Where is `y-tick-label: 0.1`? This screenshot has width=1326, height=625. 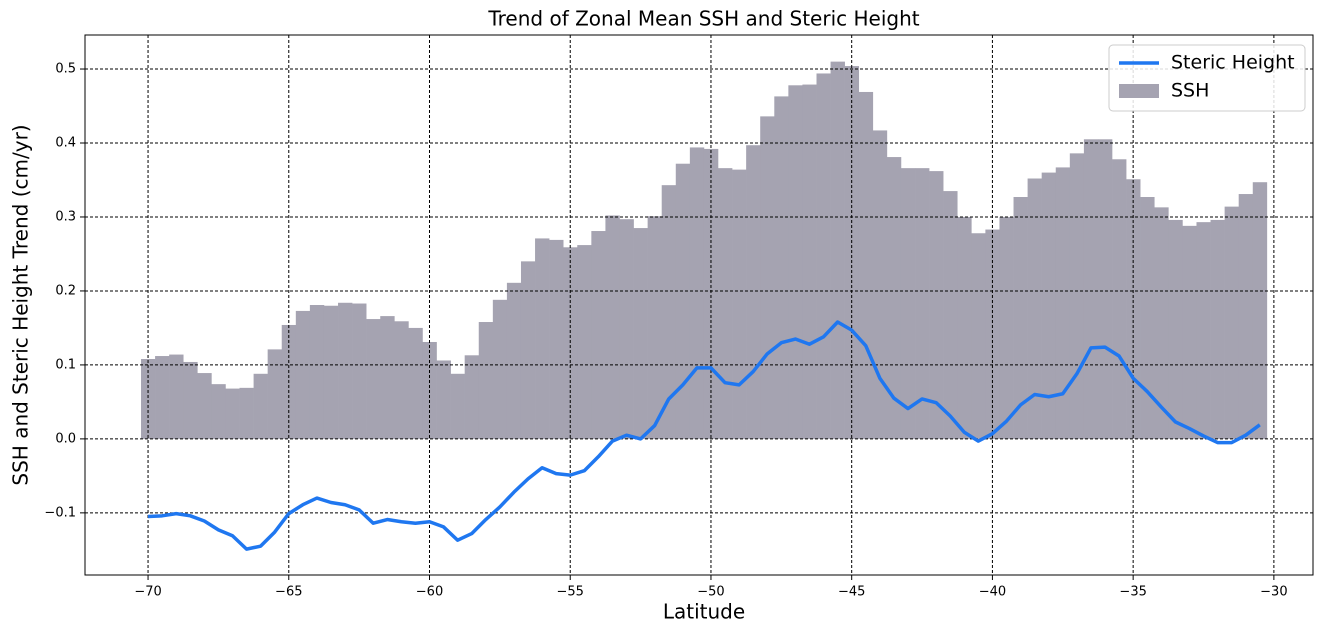
y-tick-label: 0.1 is located at coordinates (65, 364).